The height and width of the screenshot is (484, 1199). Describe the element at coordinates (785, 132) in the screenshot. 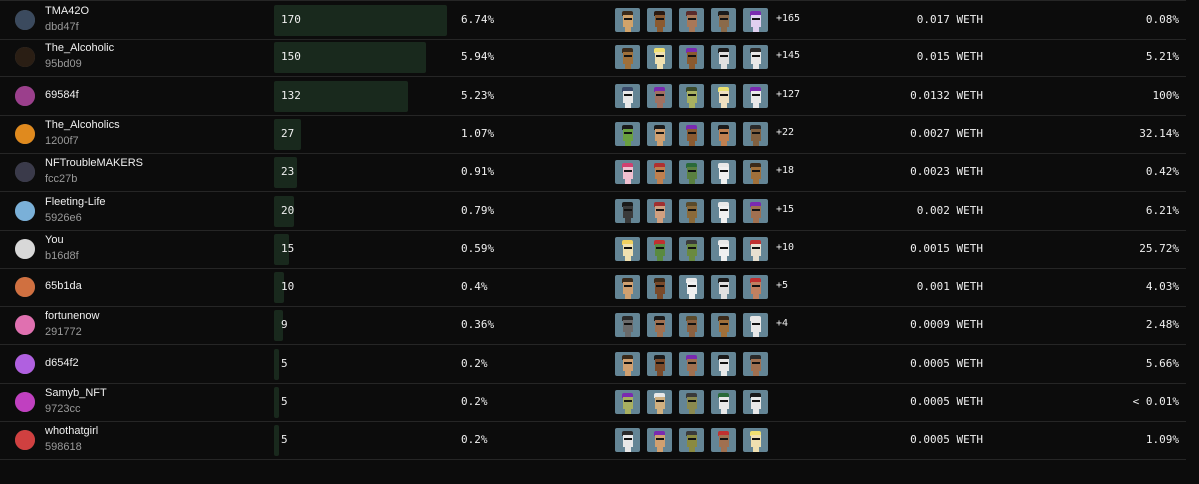

I see `more-count: +22` at that location.